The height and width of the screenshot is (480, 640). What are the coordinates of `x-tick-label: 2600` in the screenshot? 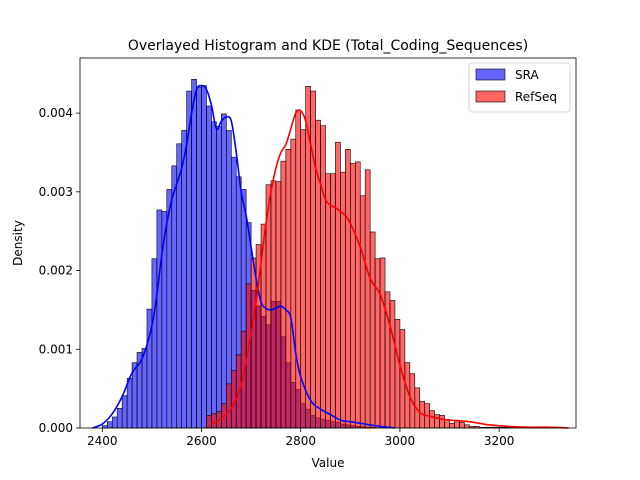 It's located at (201, 441).